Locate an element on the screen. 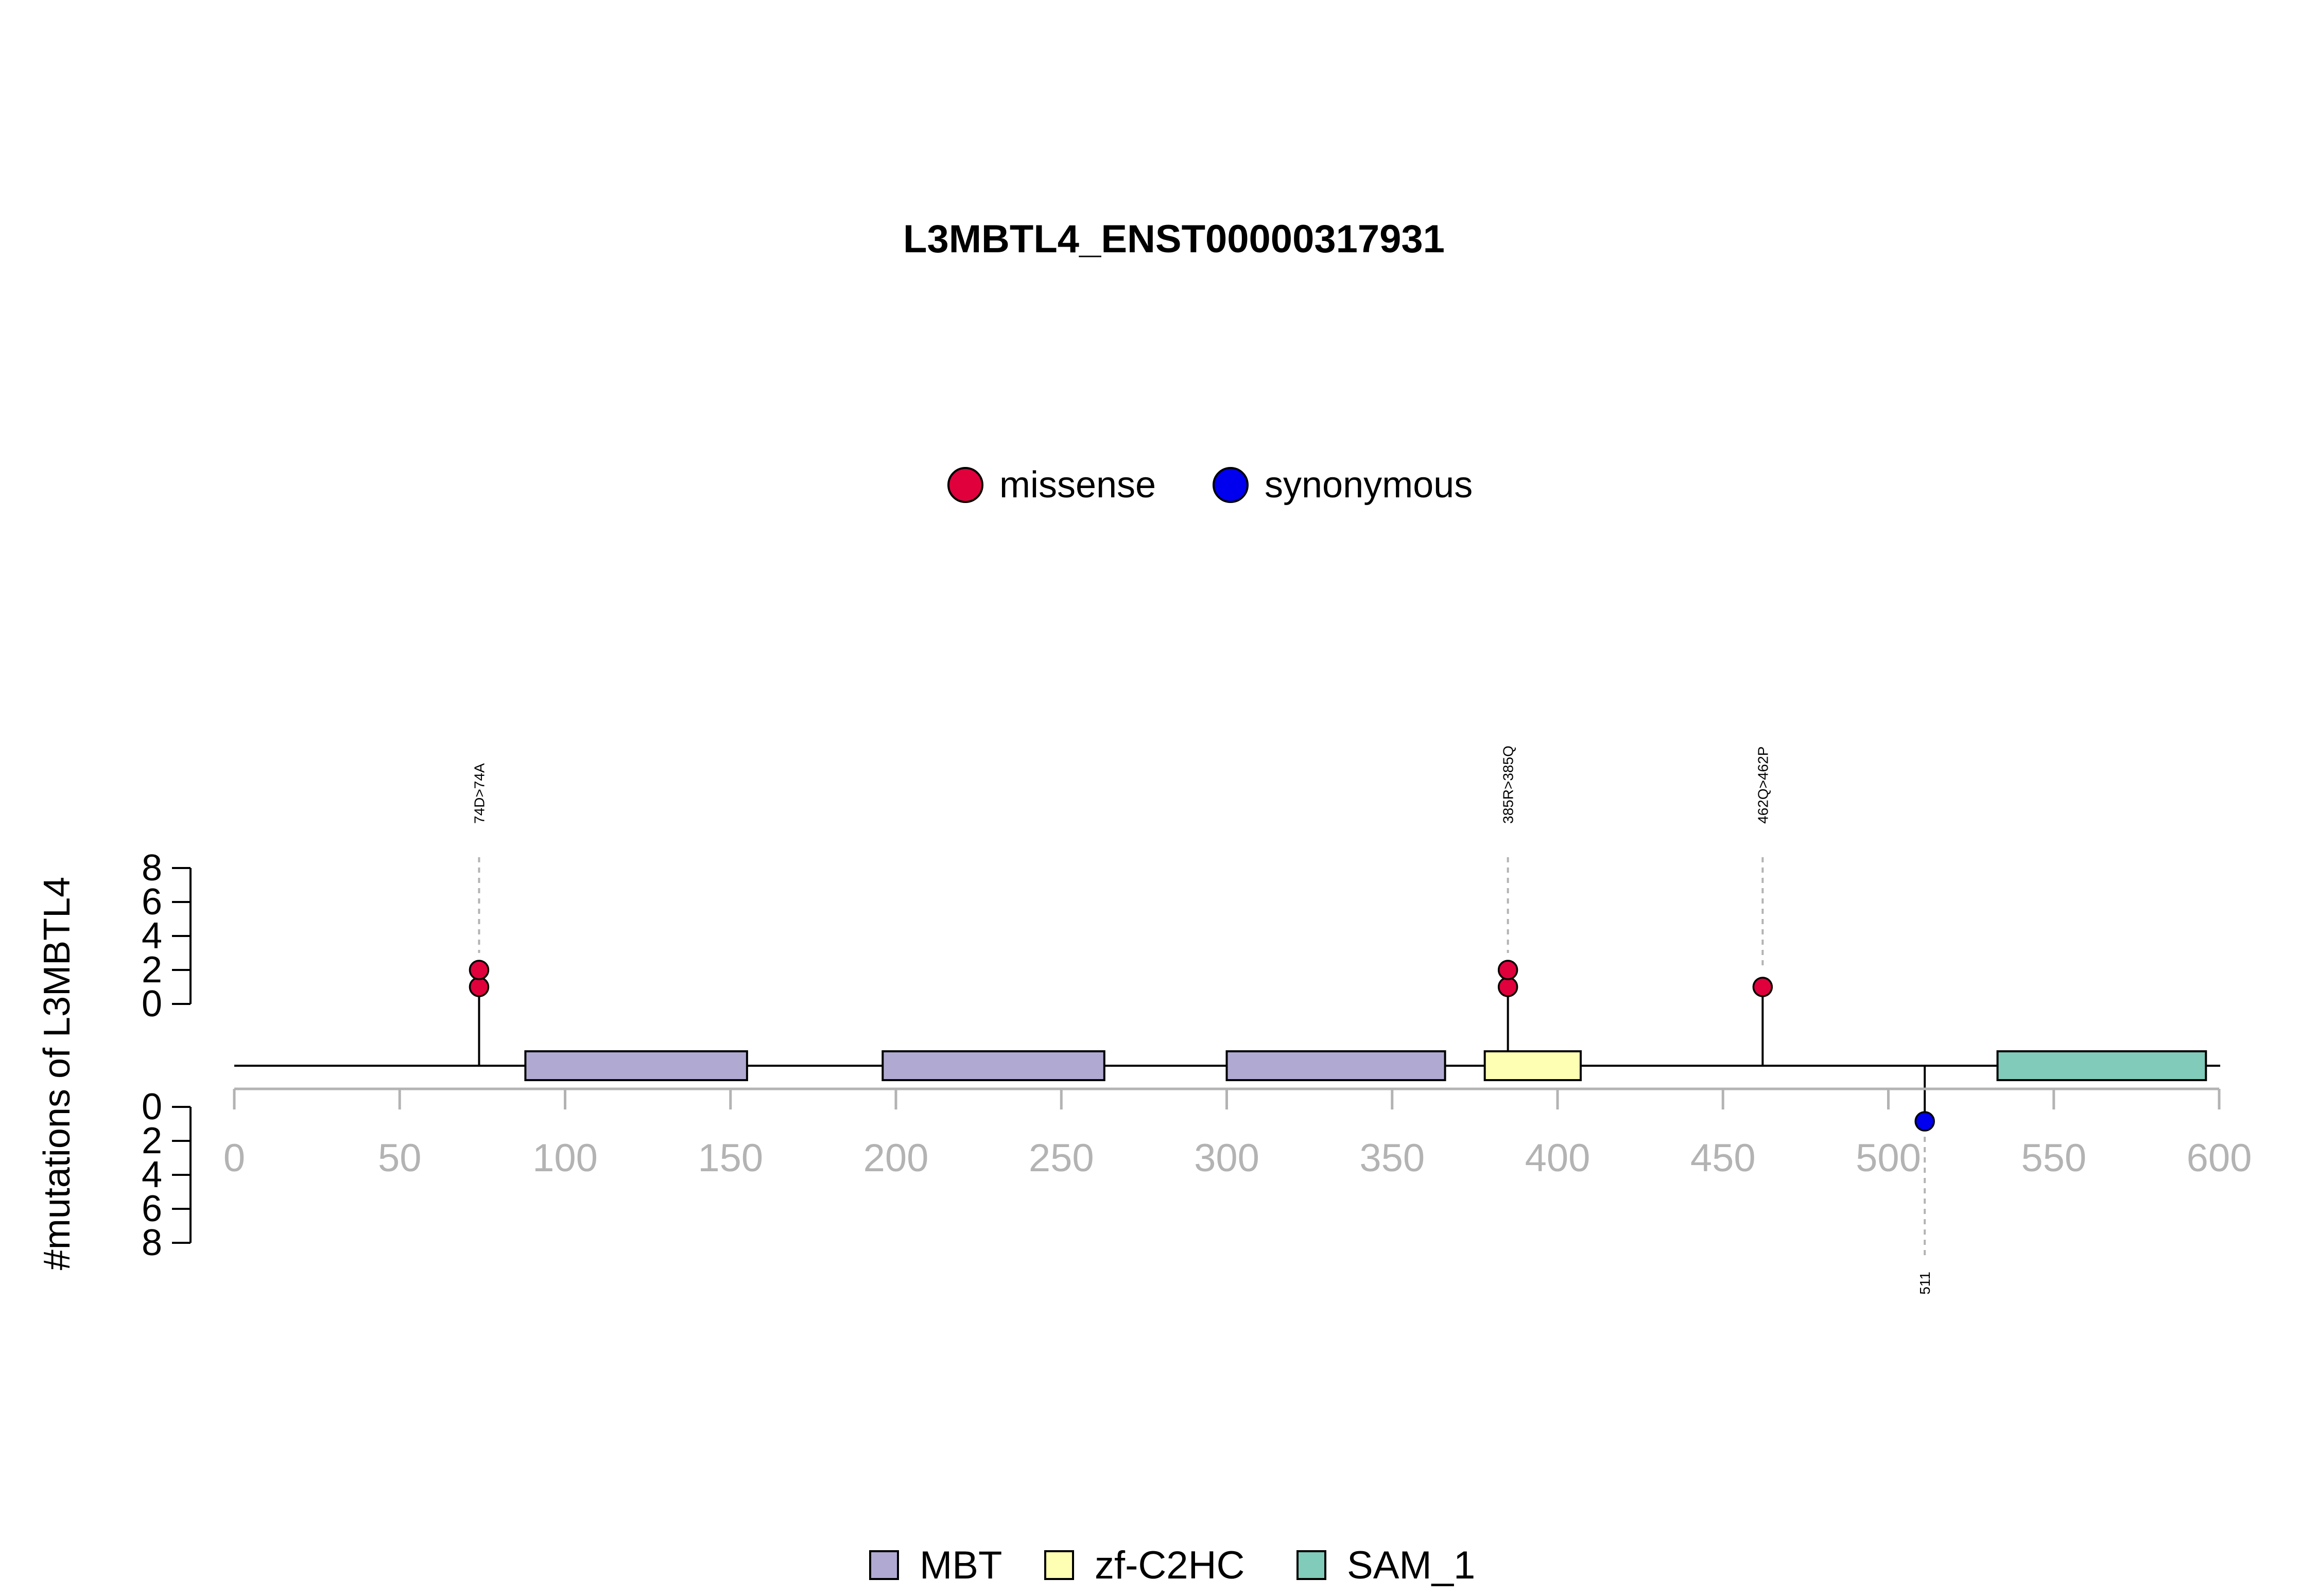  legend-label-zf-C2HC: zf-C2HC is located at coordinates (1169, 1565).